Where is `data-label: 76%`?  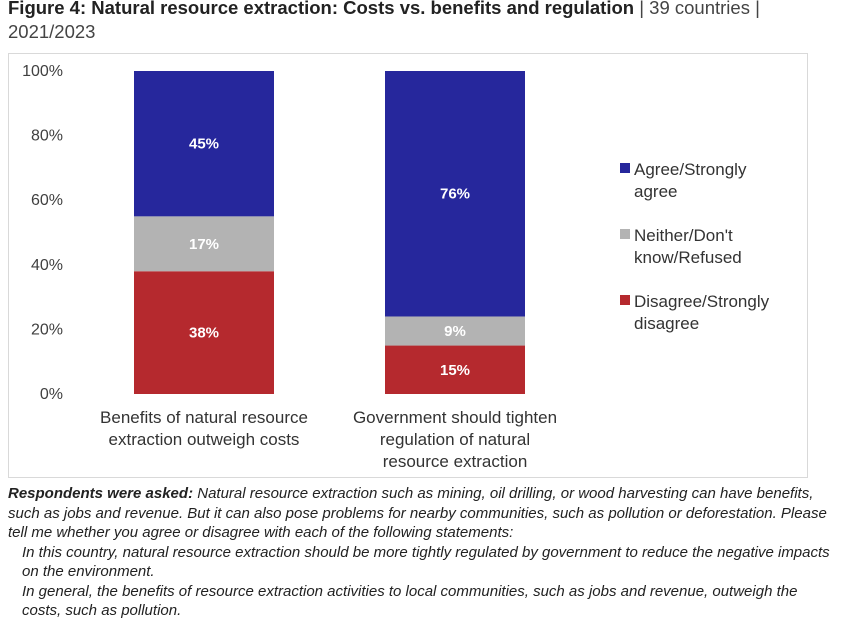 data-label: 76% is located at coordinates (455, 194).